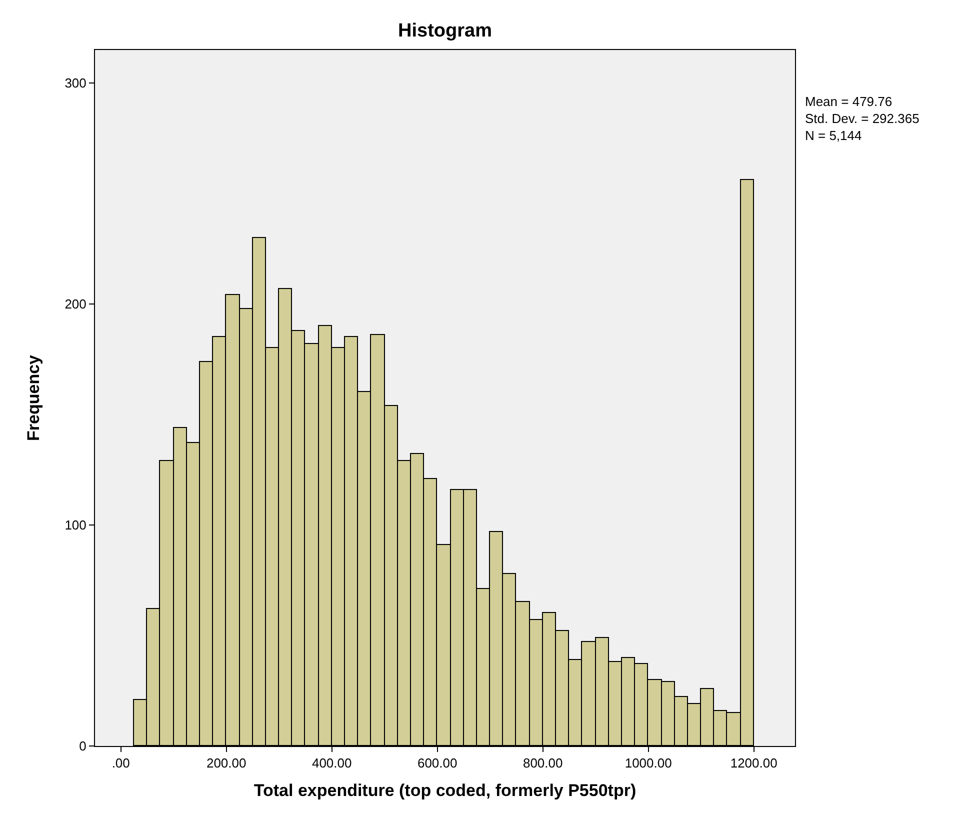 The width and height of the screenshot is (969, 827). What do you see at coordinates (75, 304) in the screenshot?
I see `y-tick-label: 200` at bounding box center [75, 304].